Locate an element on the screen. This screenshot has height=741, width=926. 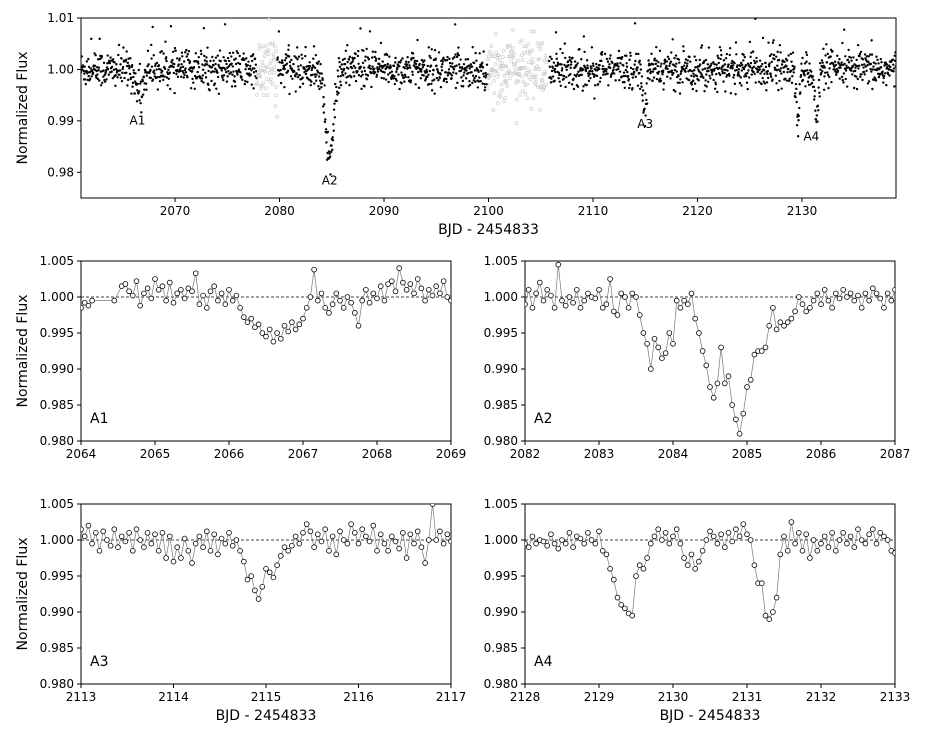
x-tick-label: 2133 is located at coordinates (895, 697).